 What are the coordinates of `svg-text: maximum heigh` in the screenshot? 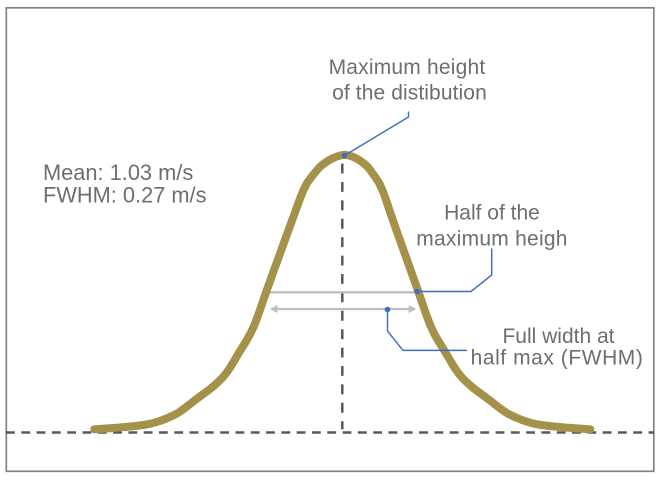 It's located at (491, 239).